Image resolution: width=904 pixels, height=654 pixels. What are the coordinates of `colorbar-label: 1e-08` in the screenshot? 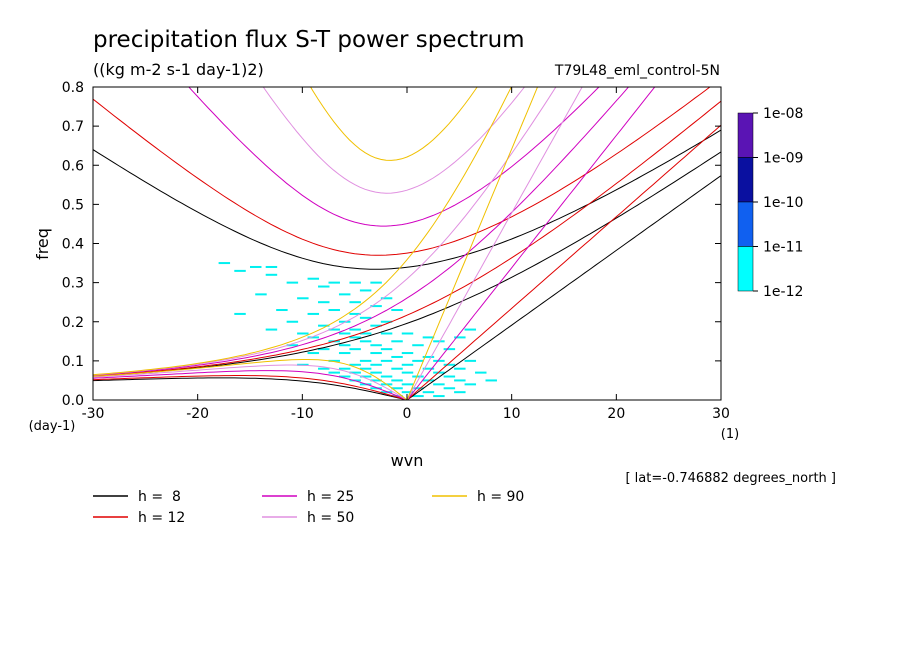 It's located at (783, 114).